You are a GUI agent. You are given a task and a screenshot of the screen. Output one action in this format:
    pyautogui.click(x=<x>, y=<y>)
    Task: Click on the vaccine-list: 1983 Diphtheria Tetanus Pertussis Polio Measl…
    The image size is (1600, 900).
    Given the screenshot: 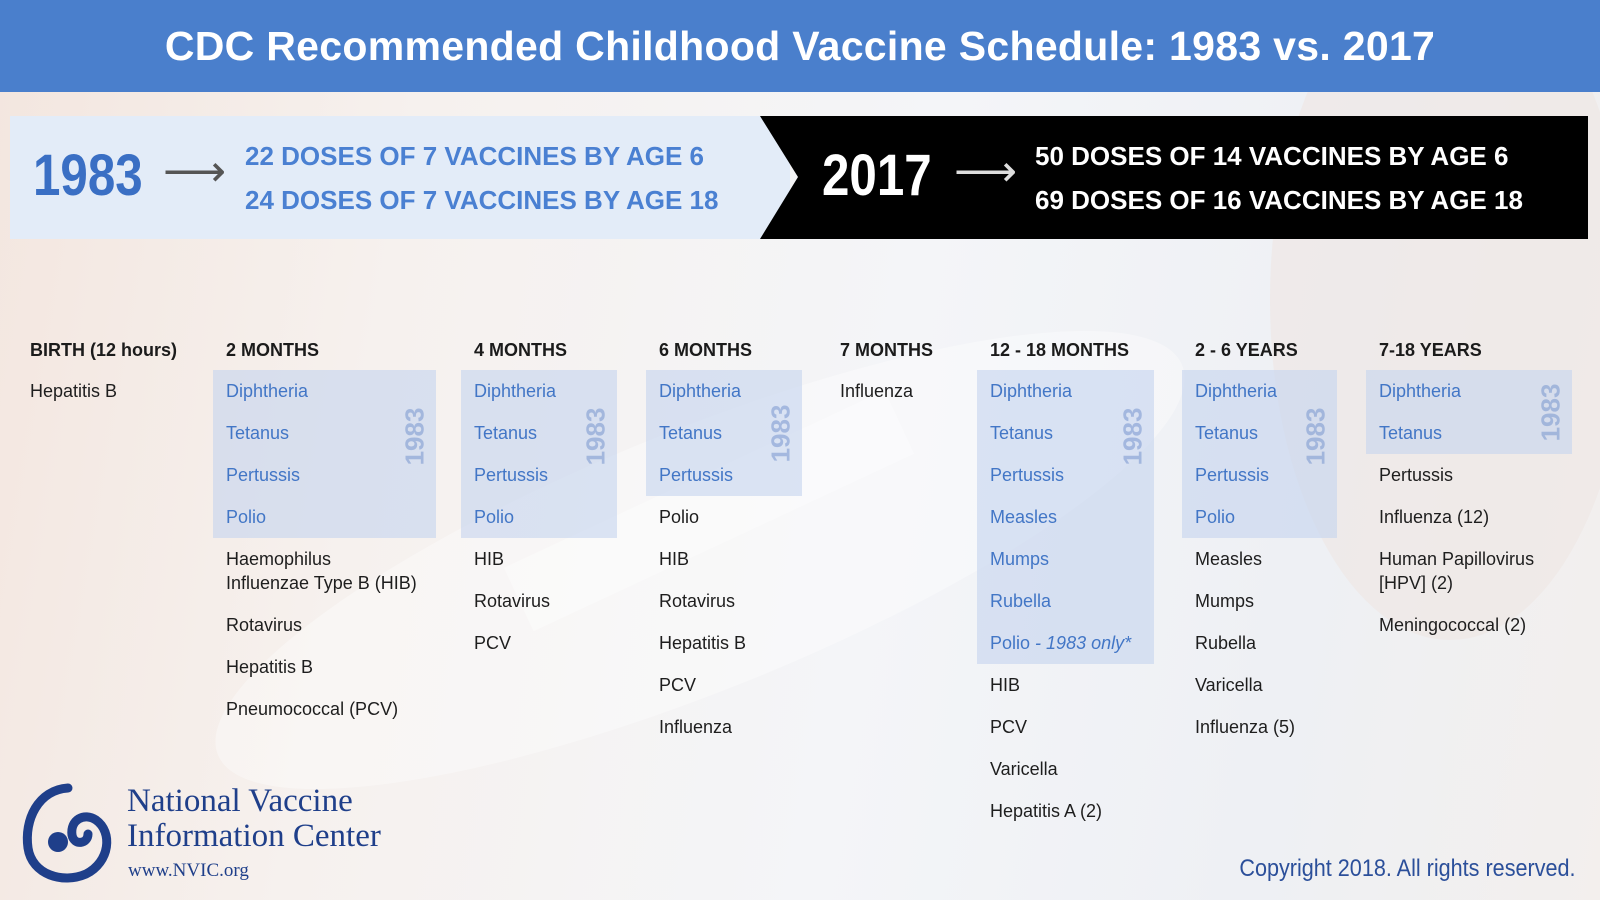 What is the action you would take?
    pyautogui.click(x=1259, y=559)
    